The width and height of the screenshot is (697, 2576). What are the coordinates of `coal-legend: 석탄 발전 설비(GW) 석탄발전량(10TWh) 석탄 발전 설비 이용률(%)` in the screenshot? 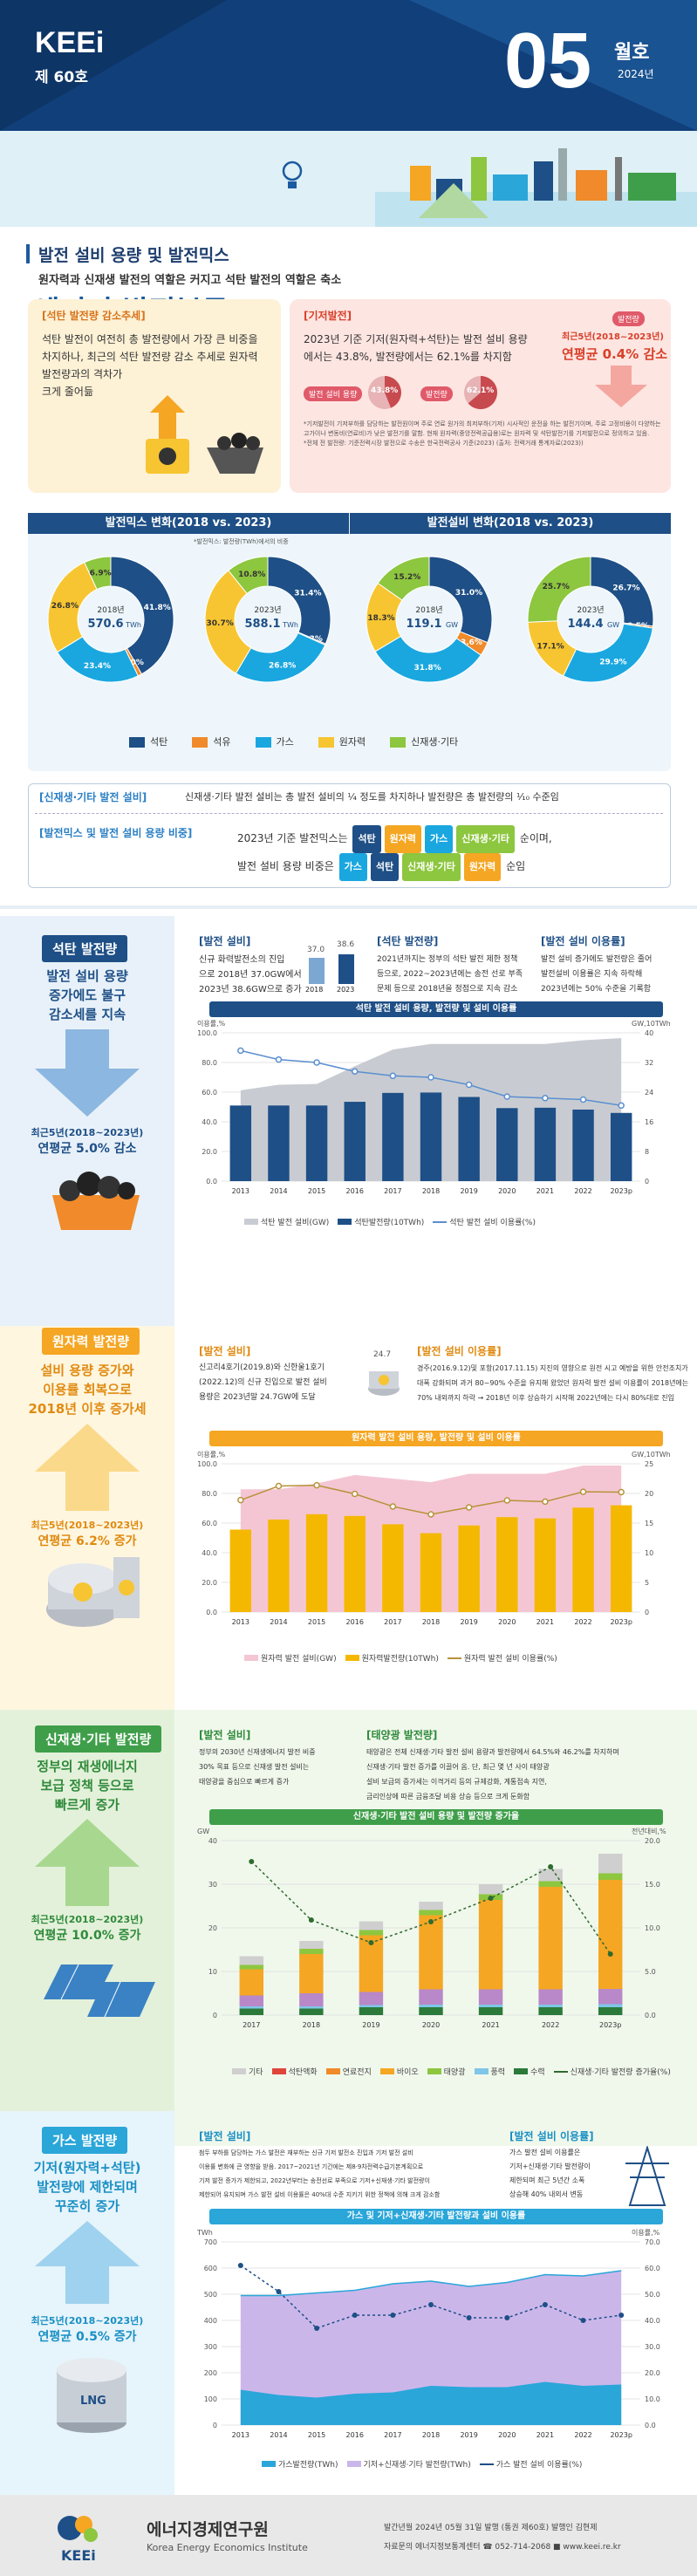 It's located at (386, 1221).